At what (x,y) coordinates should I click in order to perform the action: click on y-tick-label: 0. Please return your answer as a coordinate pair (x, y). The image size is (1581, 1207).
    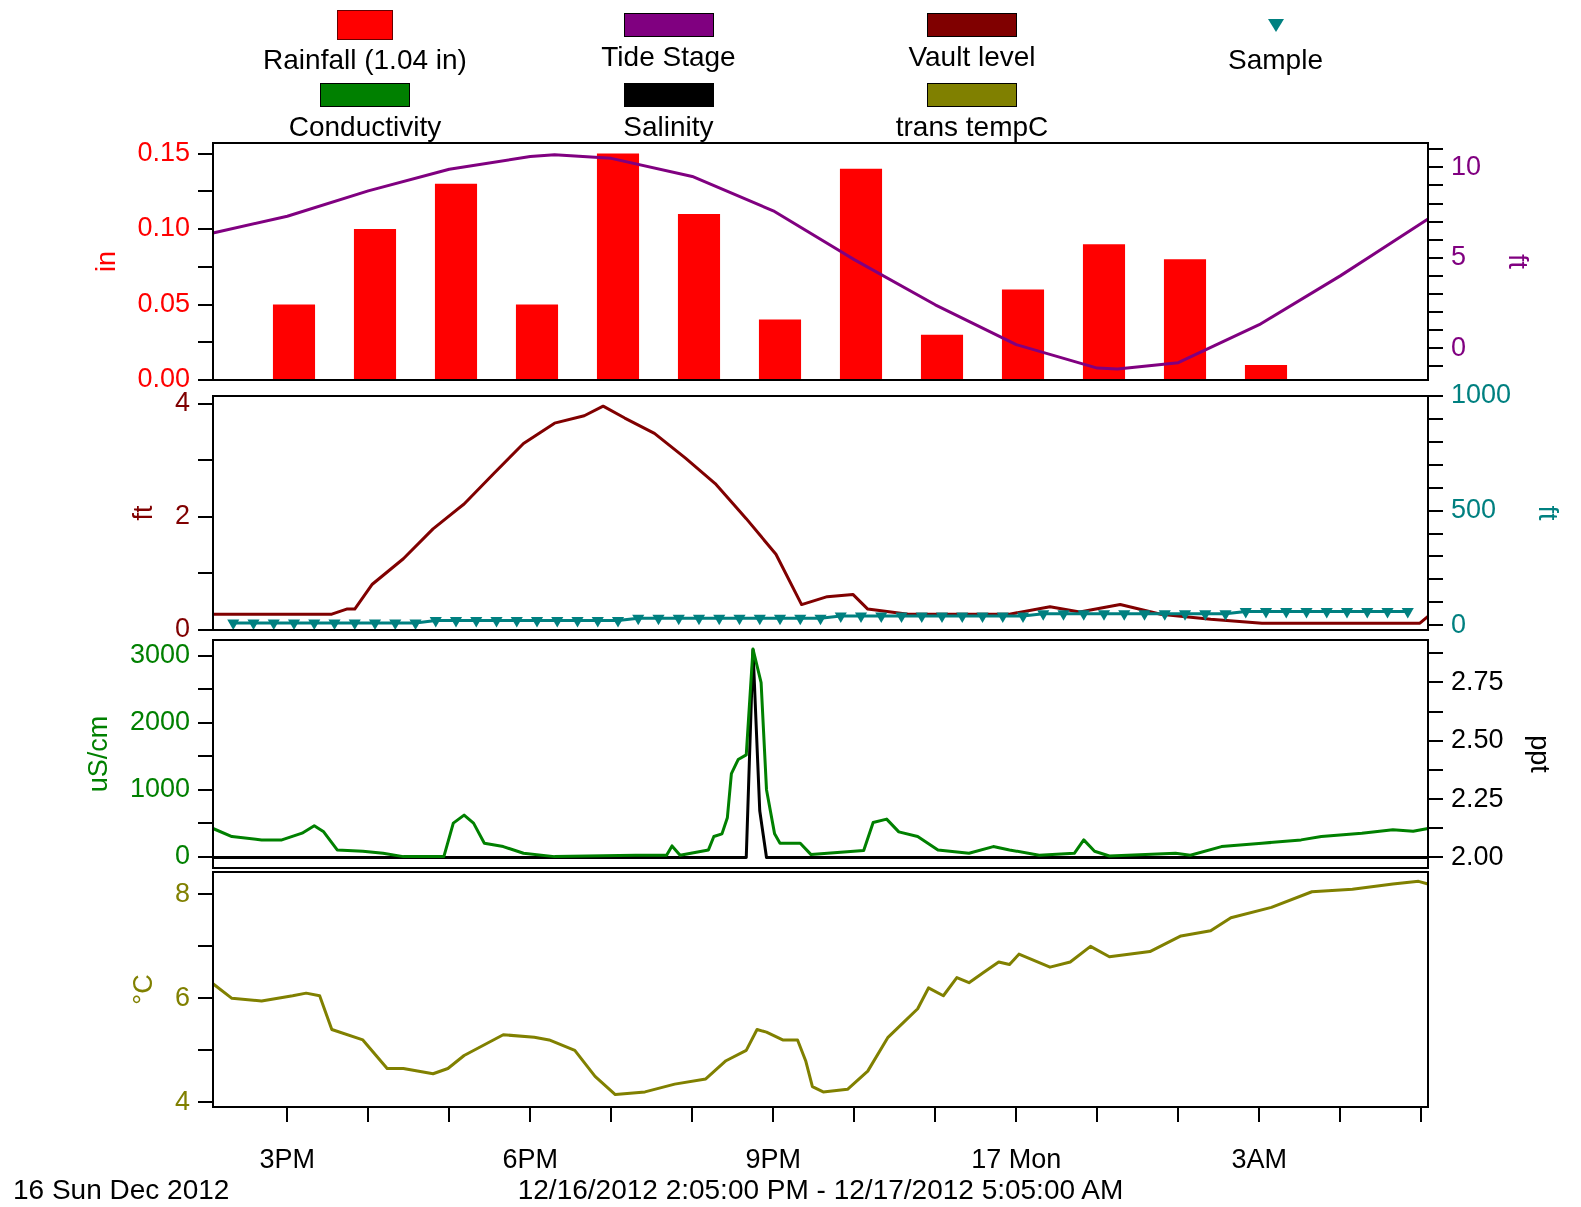
    Looking at the image, I should click on (182, 855).